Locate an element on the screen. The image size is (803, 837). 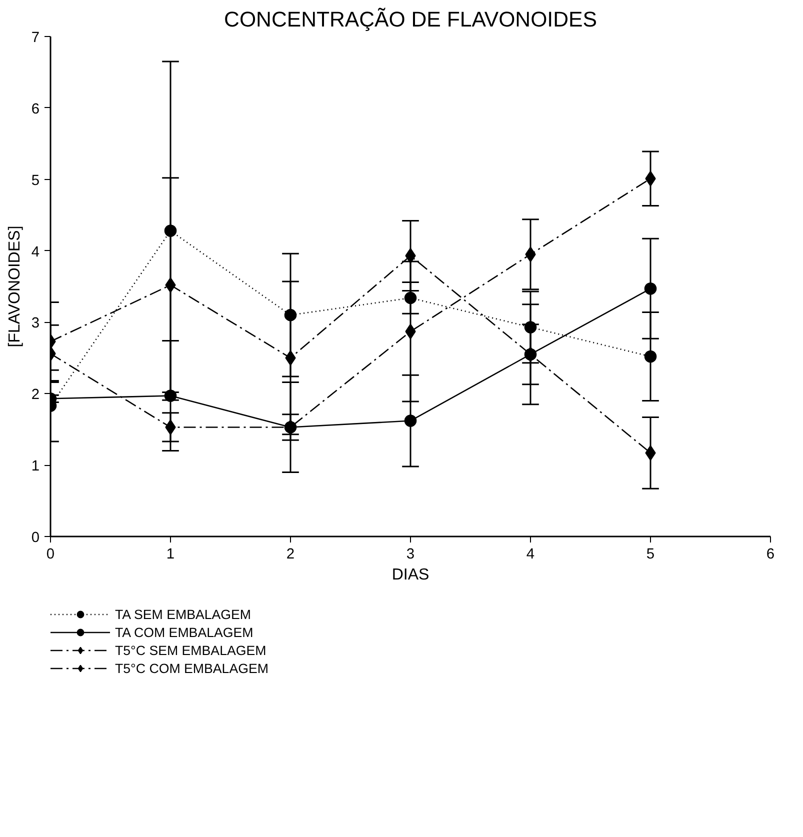
x-axis-title: DIAS is located at coordinates (411, 575).